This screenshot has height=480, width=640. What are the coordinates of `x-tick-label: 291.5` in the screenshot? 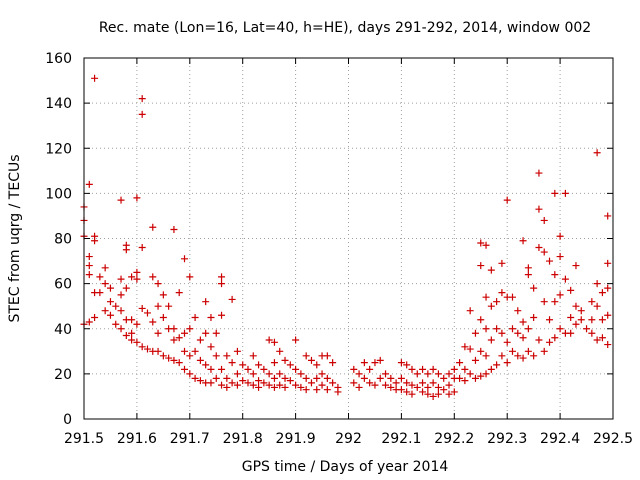 It's located at (84, 439).